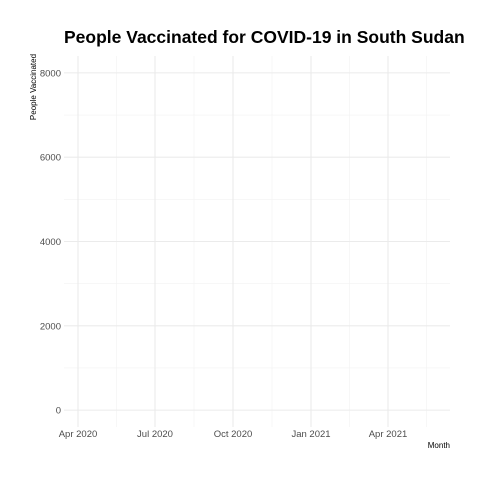  I want to click on y-axis-label: People Vaccinated, so click(33, 87).